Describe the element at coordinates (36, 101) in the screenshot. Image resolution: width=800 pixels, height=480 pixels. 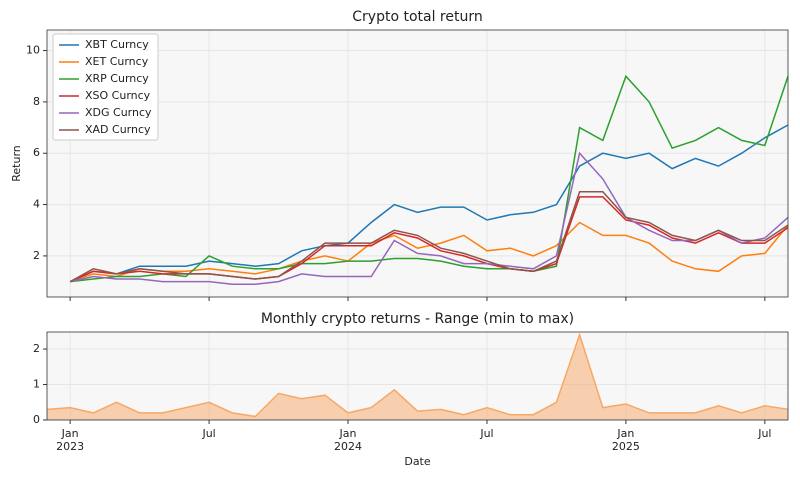
I see `y-tick-label: 8` at that location.